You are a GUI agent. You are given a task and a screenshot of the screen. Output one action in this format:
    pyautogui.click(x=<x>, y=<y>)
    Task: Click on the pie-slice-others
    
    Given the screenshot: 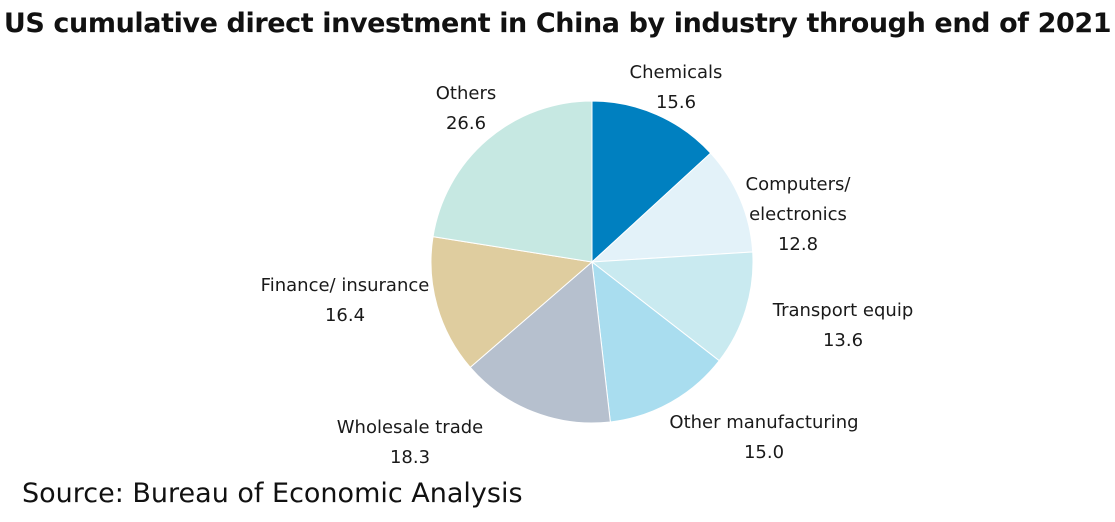 What is the action you would take?
    pyautogui.click(x=512, y=181)
    